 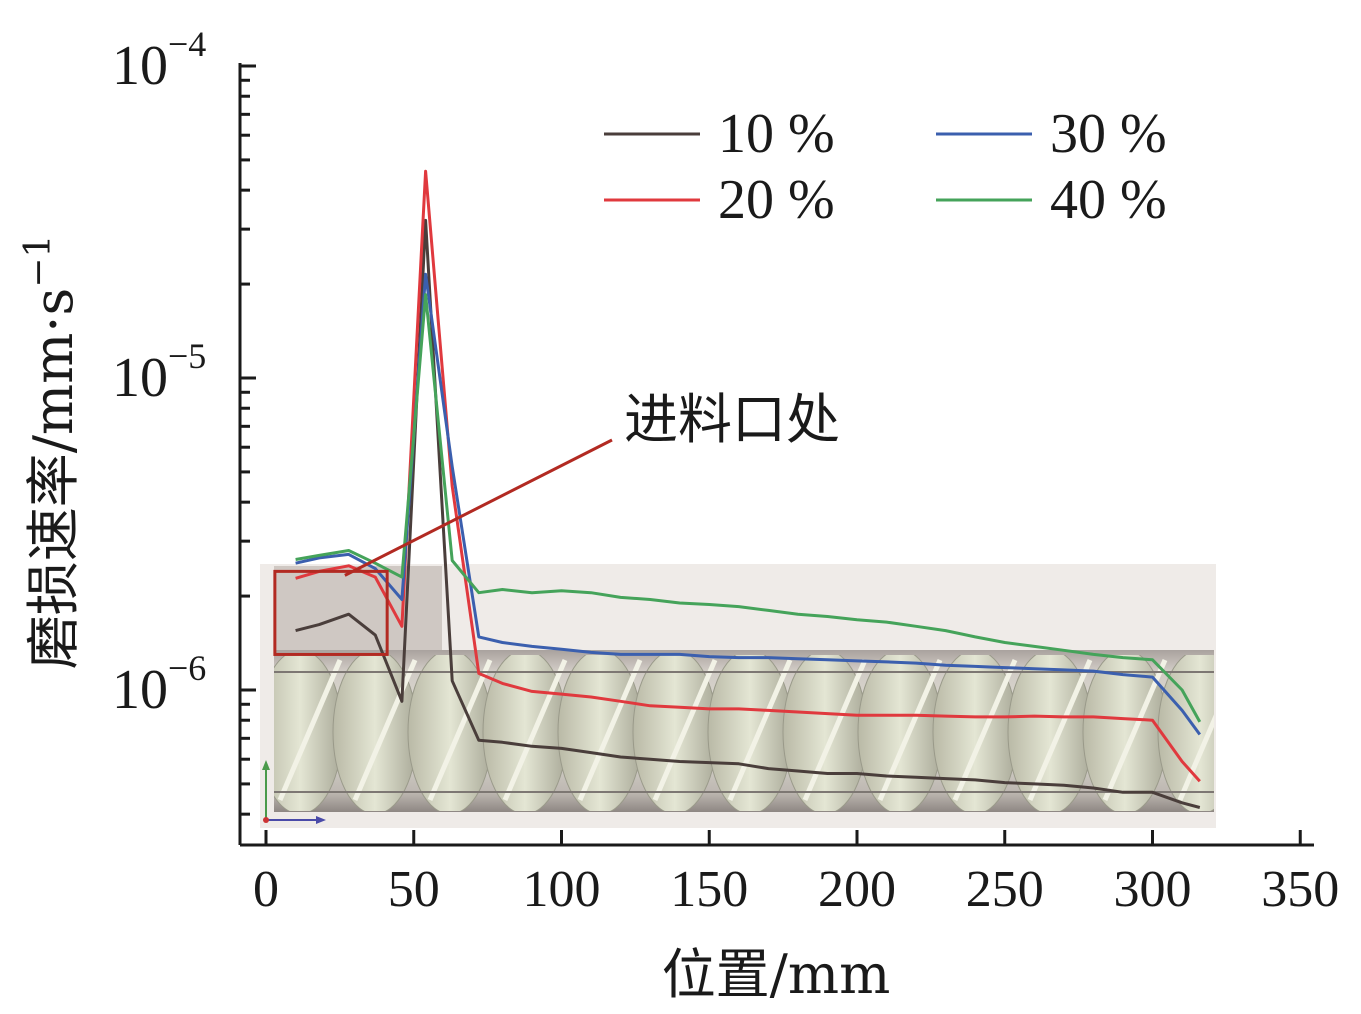 I want to click on y-axis-title-exp: −1, so click(x=38, y=261).